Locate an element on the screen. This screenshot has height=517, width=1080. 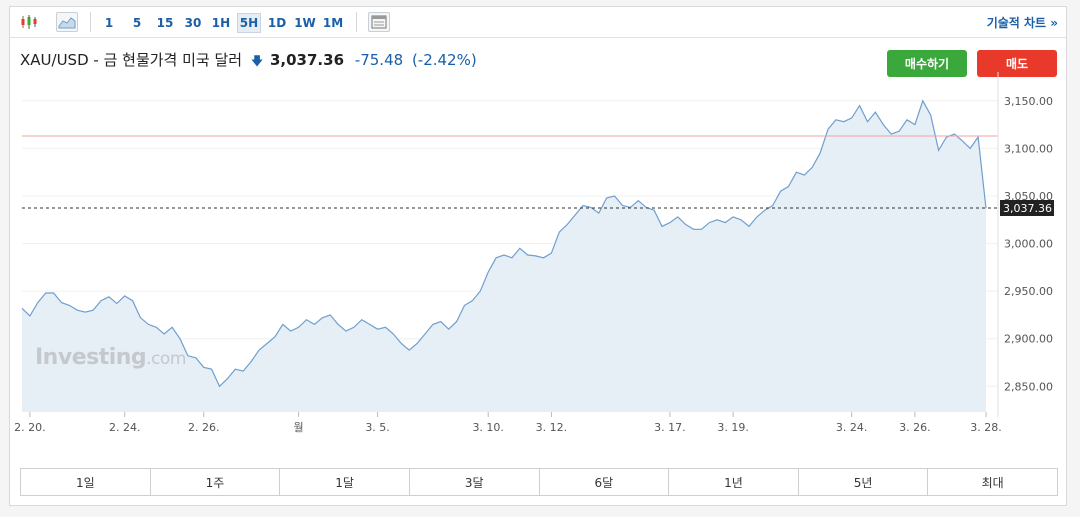
candlestick-icon is located at coordinates (29, 22).